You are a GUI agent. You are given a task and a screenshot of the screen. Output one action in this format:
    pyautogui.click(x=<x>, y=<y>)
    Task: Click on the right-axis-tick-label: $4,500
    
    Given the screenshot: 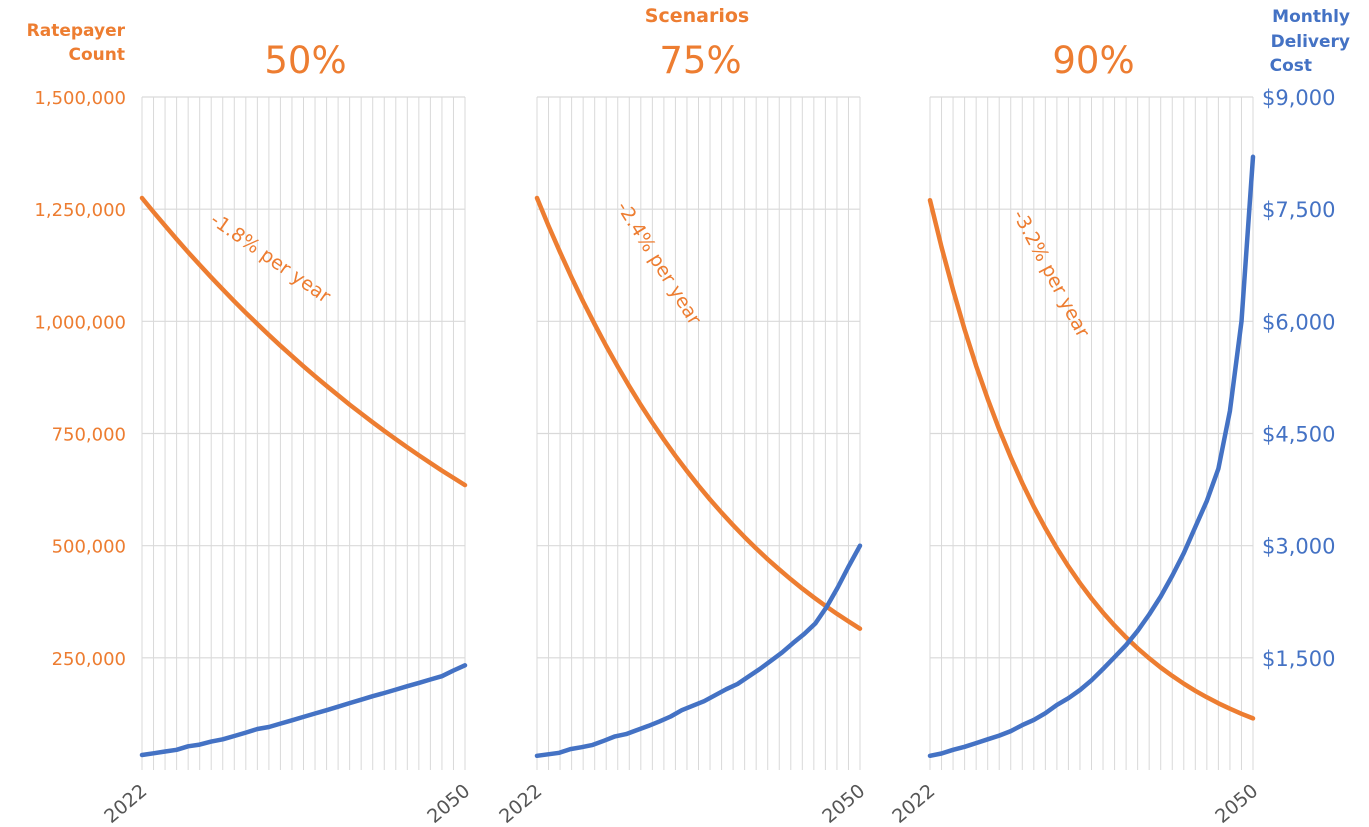 What is the action you would take?
    pyautogui.click(x=1298, y=435)
    